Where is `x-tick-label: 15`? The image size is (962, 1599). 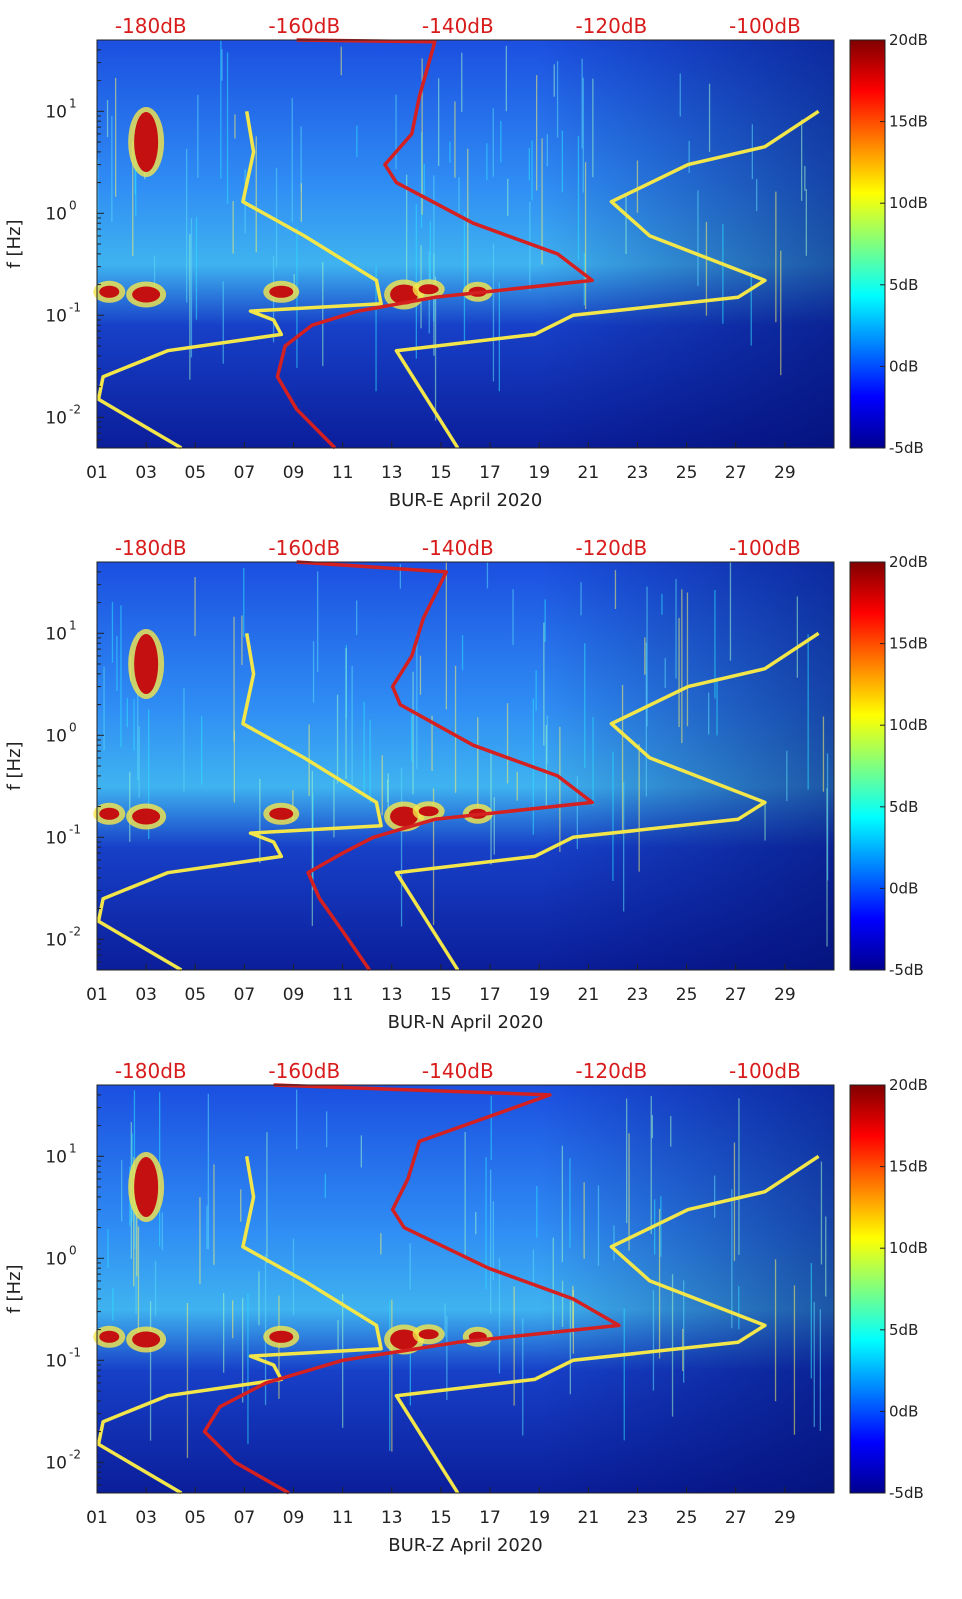 x-tick-label: 15 is located at coordinates (441, 473).